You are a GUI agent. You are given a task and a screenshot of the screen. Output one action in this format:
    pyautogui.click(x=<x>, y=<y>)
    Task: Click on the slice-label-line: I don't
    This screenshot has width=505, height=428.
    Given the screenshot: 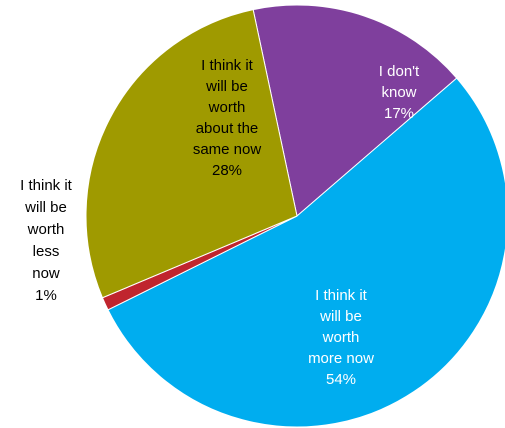 What is the action you would take?
    pyautogui.click(x=399, y=71)
    